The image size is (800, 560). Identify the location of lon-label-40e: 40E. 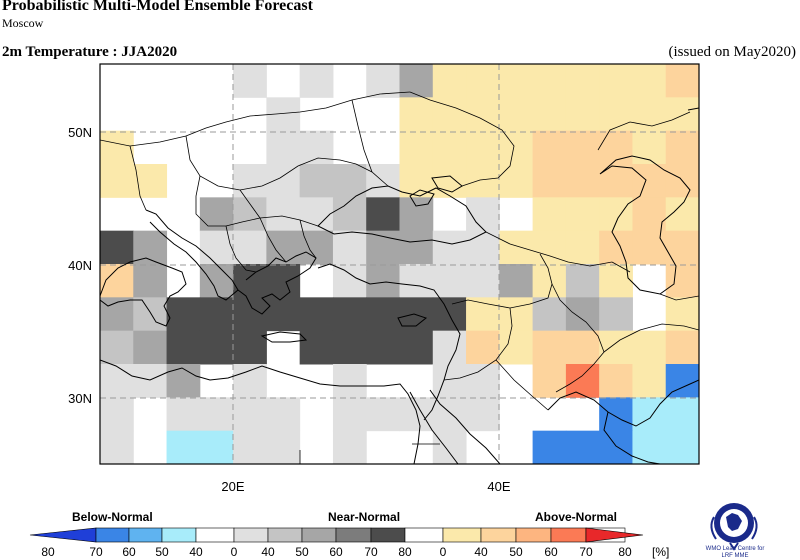
(498, 486).